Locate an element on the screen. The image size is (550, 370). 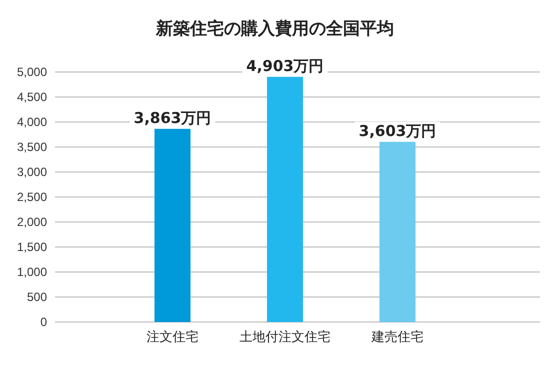
y-tick-label: 1,500 is located at coordinates (32, 247).